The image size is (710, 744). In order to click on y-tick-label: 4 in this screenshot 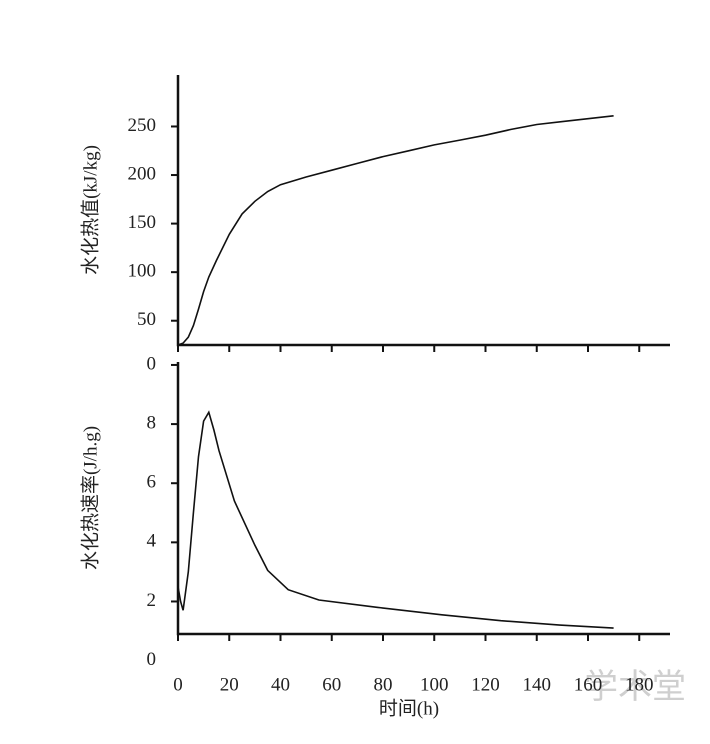, I will do `click(152, 541)`.